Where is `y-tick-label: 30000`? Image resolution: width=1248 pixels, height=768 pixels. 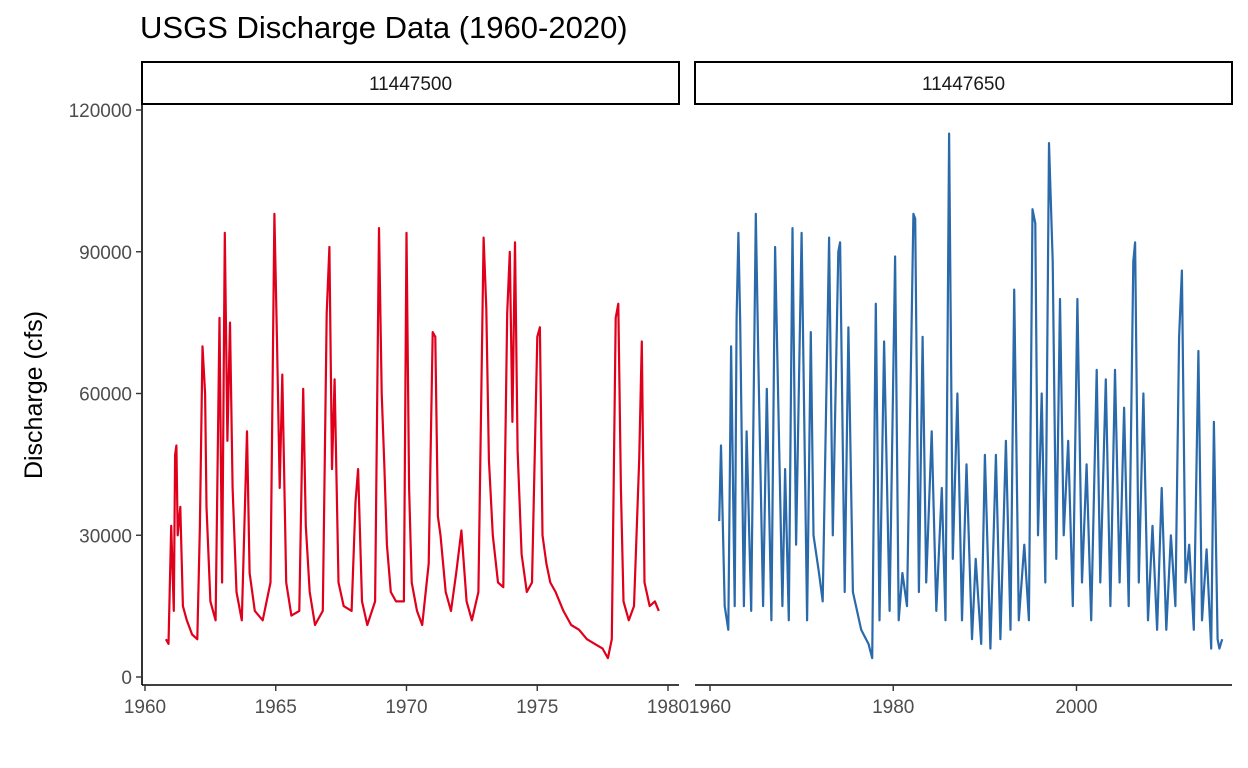
y-tick-label: 30000 is located at coordinates (105, 536).